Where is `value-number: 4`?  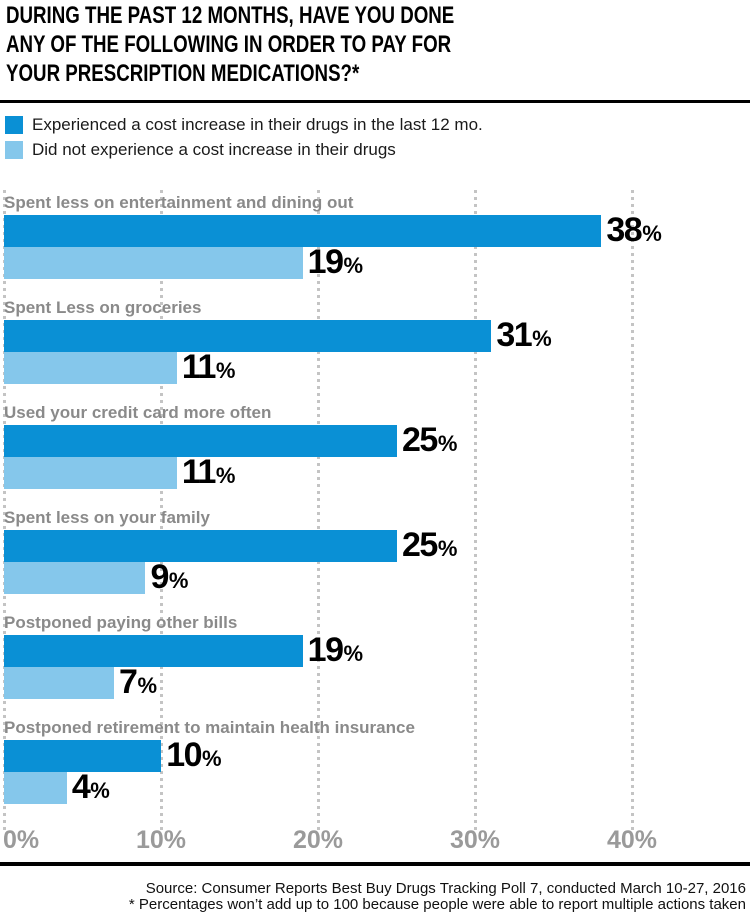 value-number: 4 is located at coordinates (81, 787).